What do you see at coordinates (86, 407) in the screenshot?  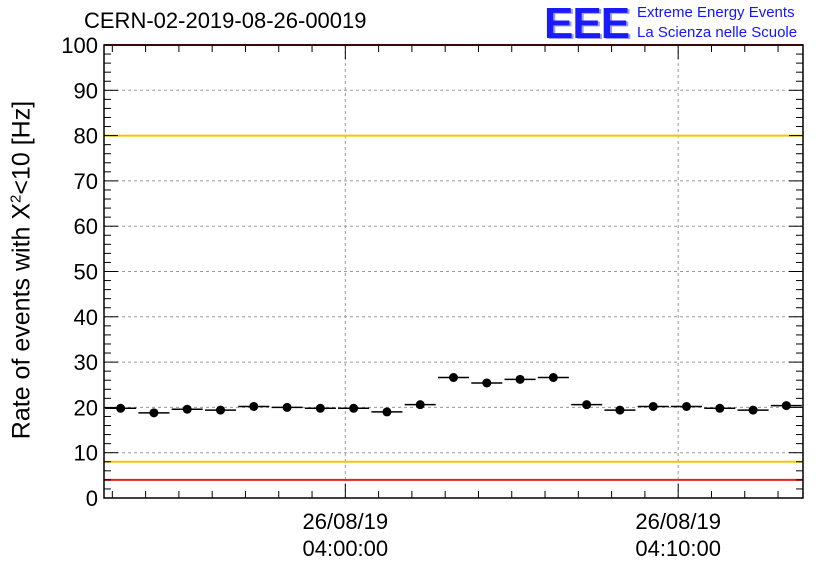 I see `y-tick-label: 20` at bounding box center [86, 407].